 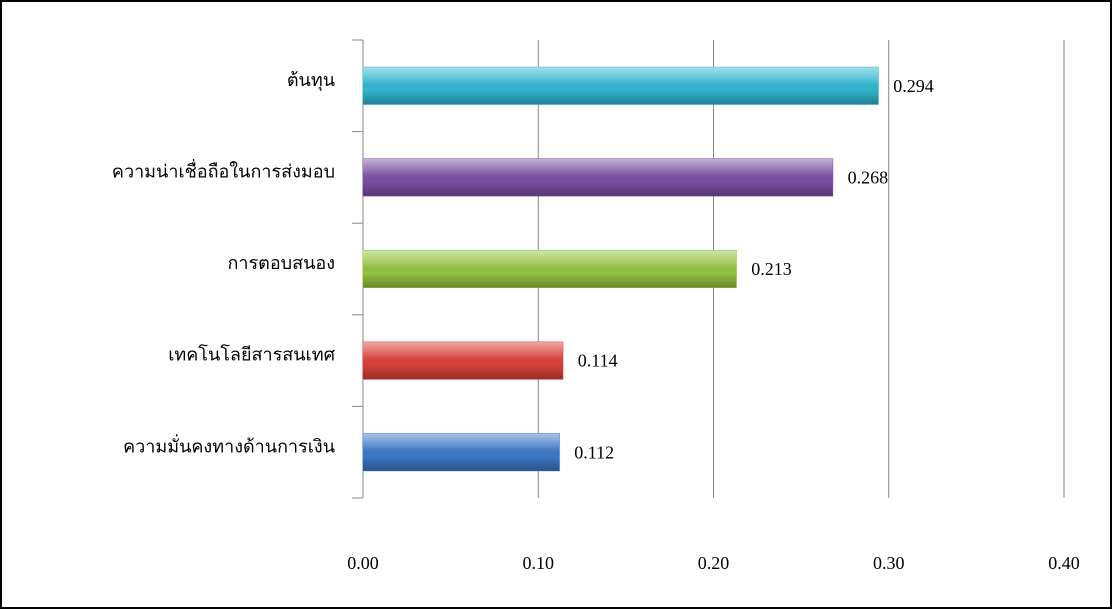 What do you see at coordinates (311, 80) in the screenshot?
I see `y-tick-label: ต้นทุน` at bounding box center [311, 80].